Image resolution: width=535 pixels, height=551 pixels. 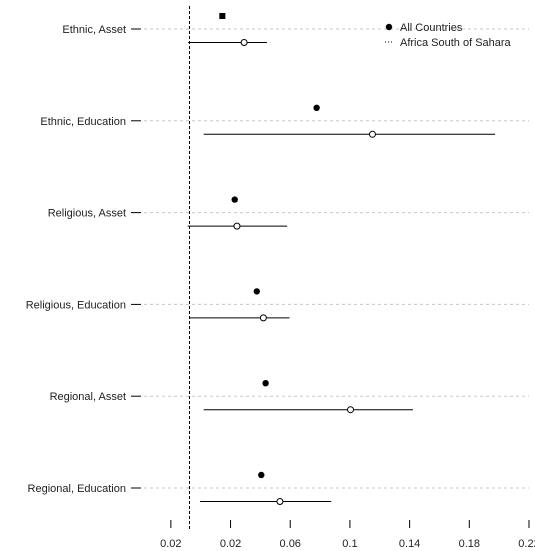 I want to click on x-tick-label: 0.14, so click(x=409, y=544).